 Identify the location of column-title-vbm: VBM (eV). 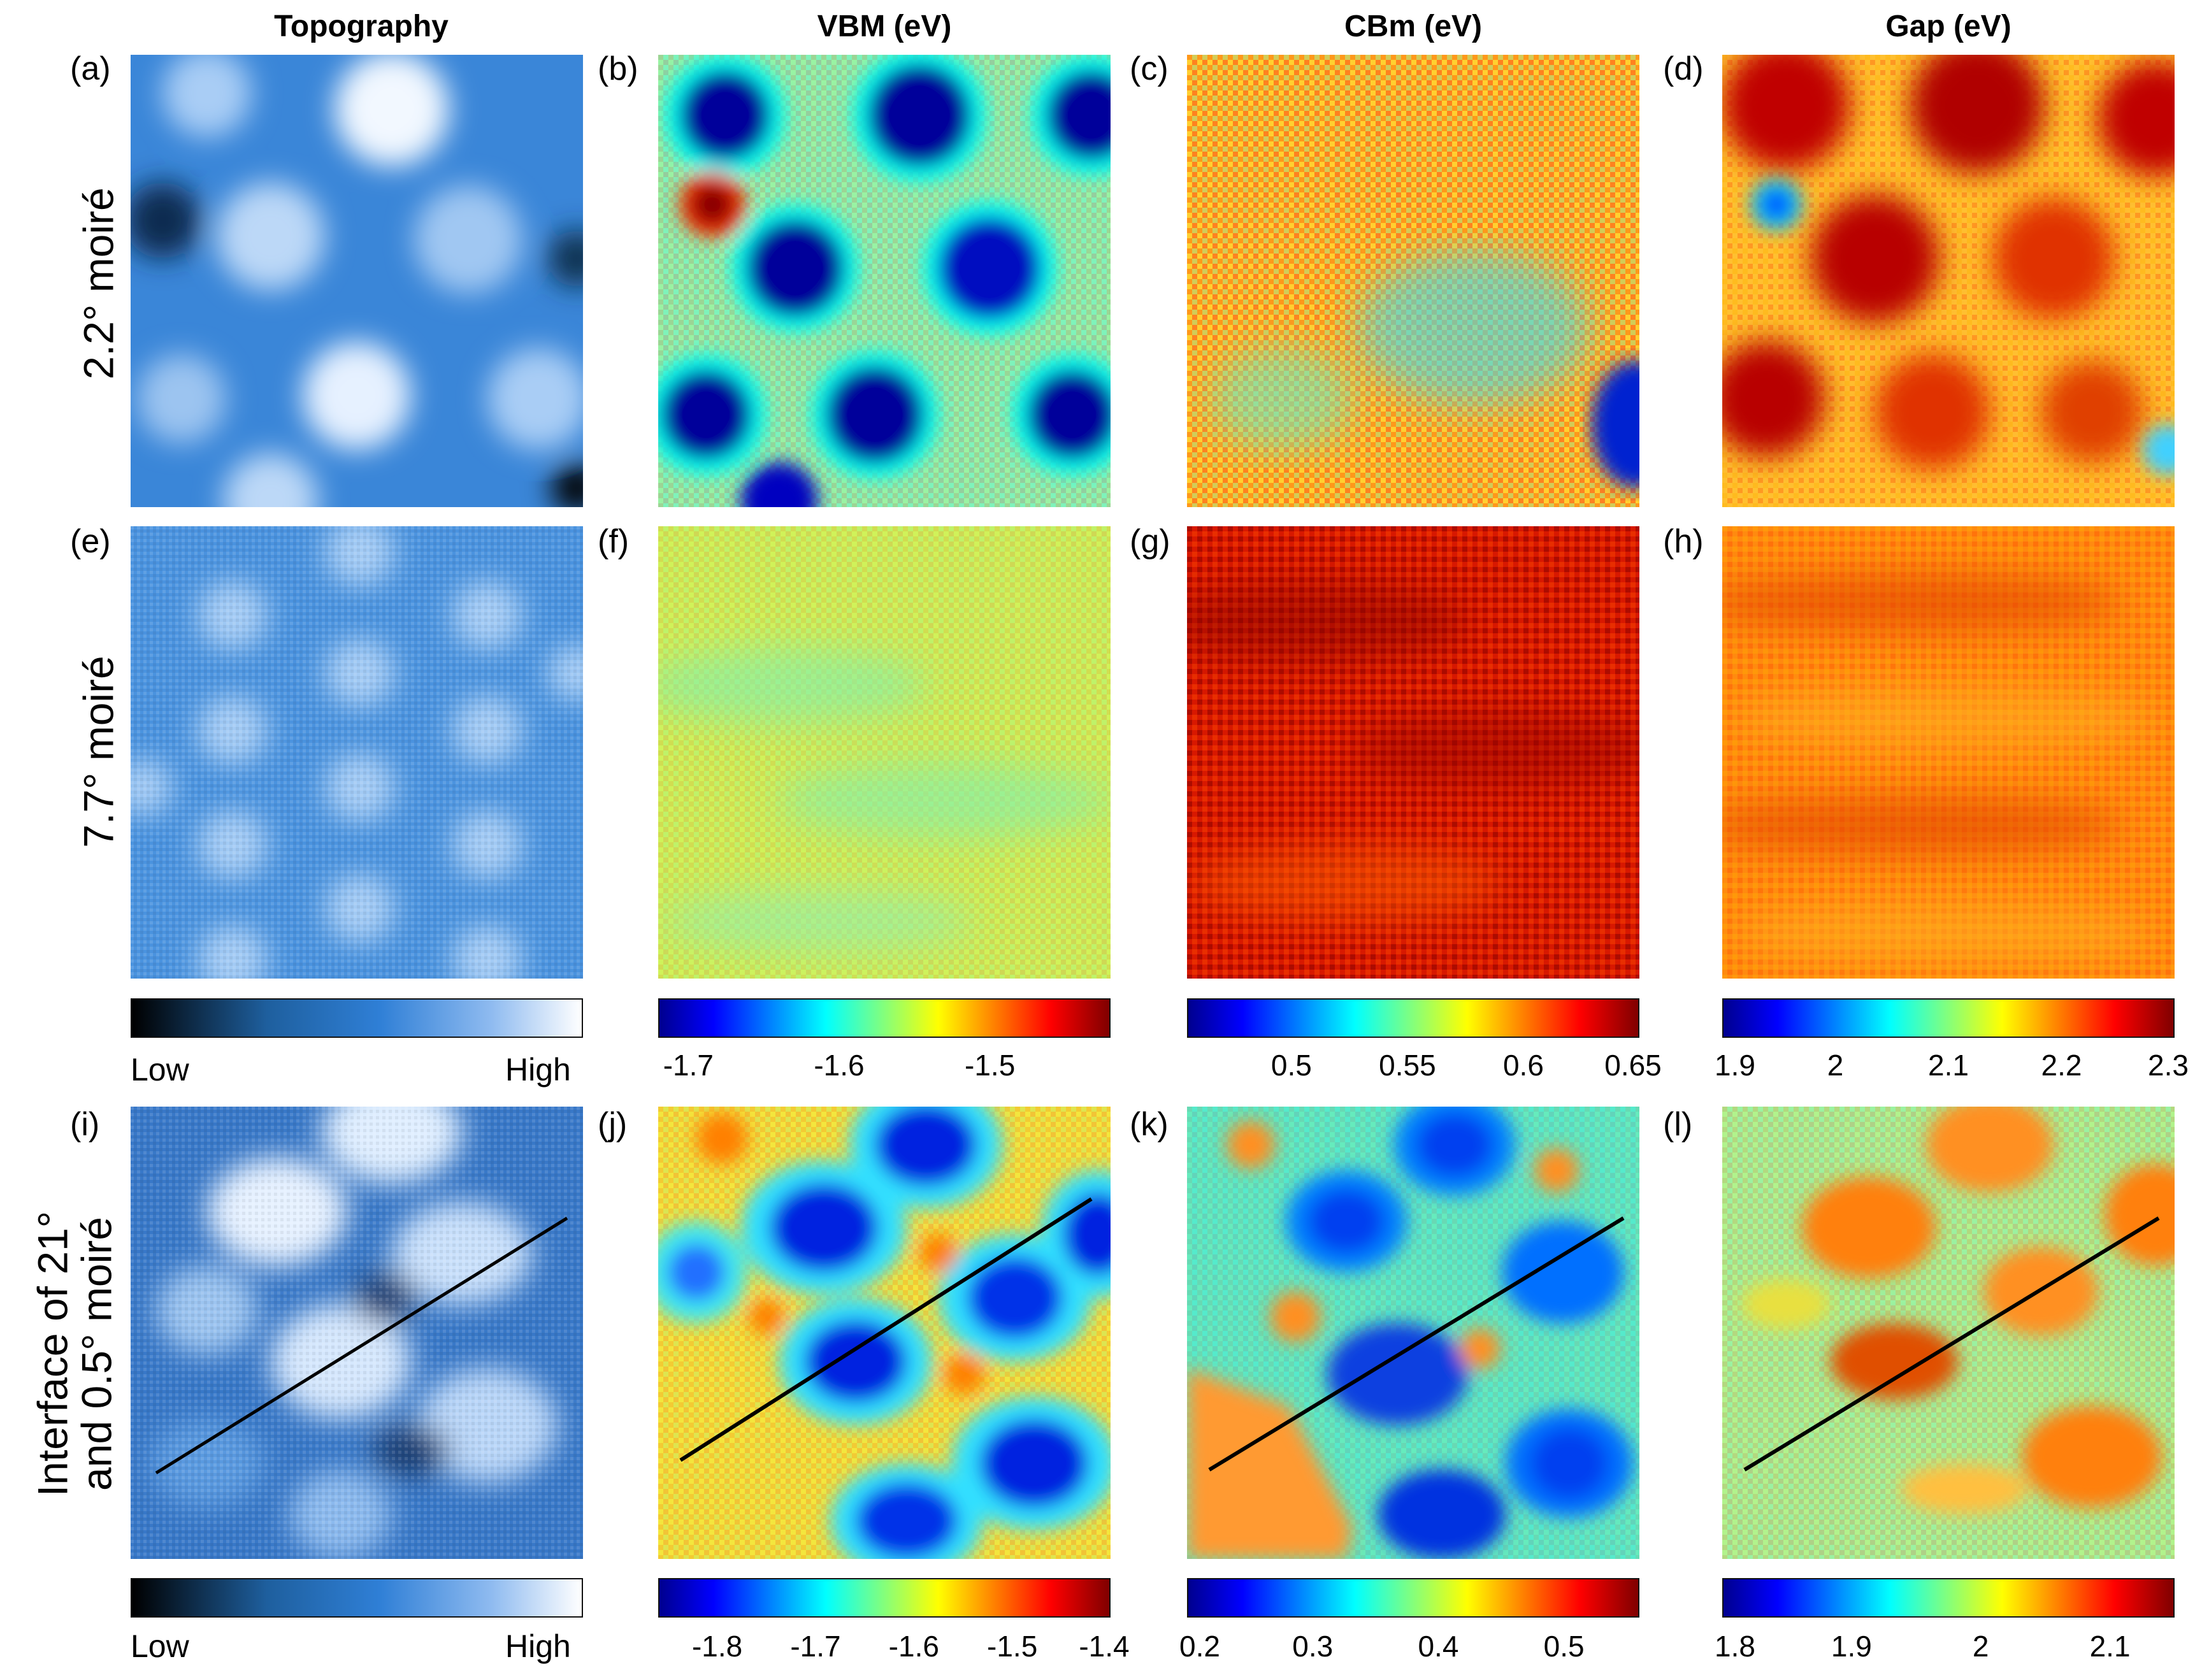
(885, 26).